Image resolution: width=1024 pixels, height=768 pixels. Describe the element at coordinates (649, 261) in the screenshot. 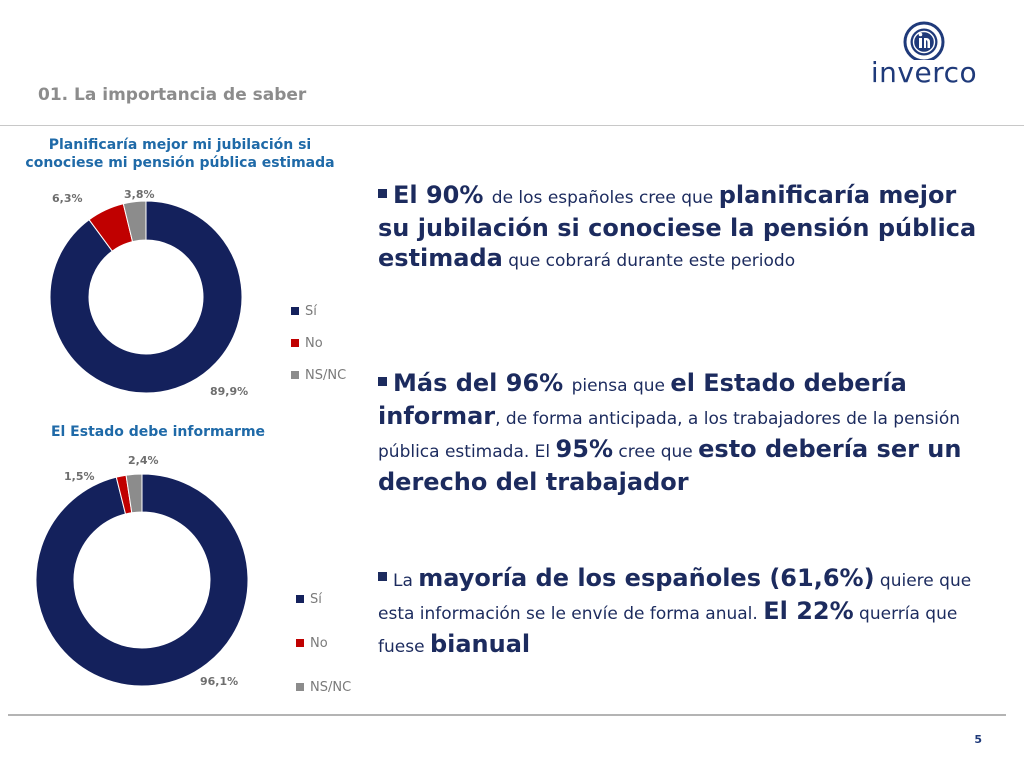

I see `bullet-text-run: que cobrará durante este periodo` at that location.